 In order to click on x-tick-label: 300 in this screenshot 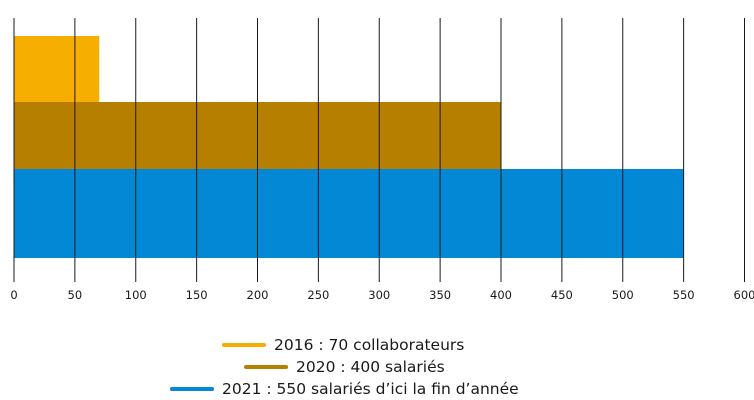, I will do `click(379, 295)`.